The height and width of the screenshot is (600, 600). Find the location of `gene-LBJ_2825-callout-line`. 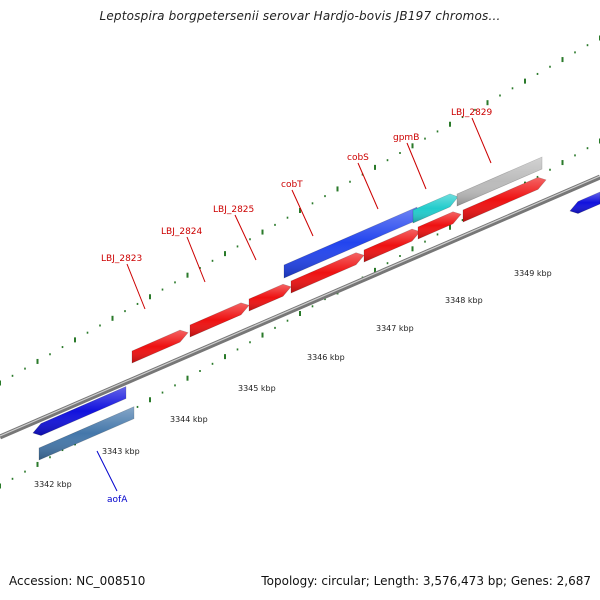

gene-LBJ_2825-callout-line is located at coordinates (245, 237).